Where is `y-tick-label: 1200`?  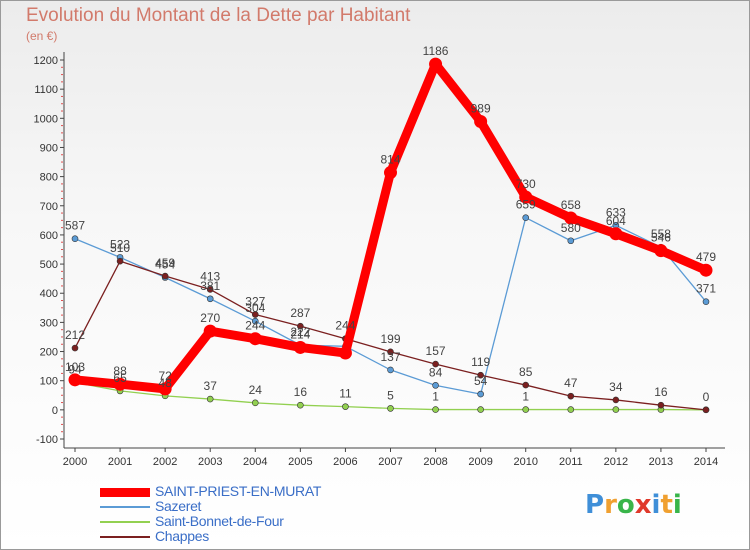
y-tick-label: 1200 is located at coordinates (46, 61).